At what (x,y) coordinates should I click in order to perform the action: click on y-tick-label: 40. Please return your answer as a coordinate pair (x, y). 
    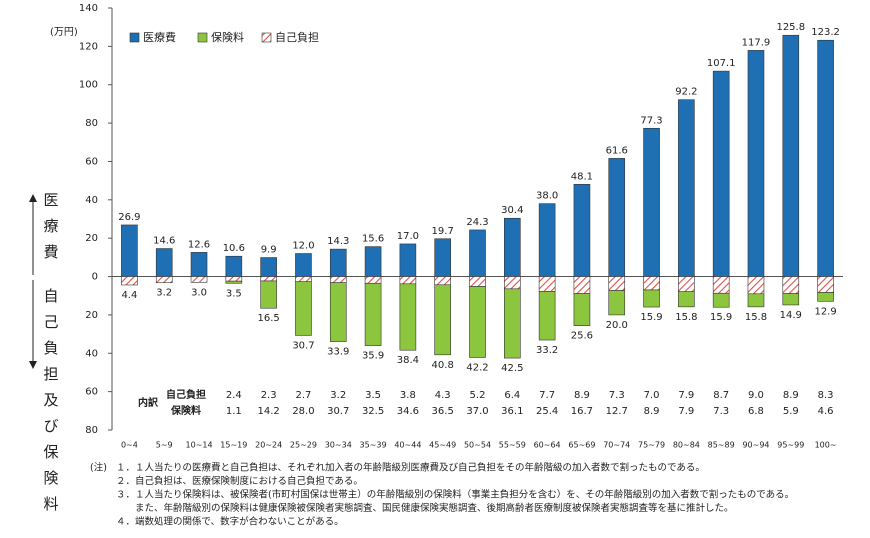
    Looking at the image, I should click on (91, 200).